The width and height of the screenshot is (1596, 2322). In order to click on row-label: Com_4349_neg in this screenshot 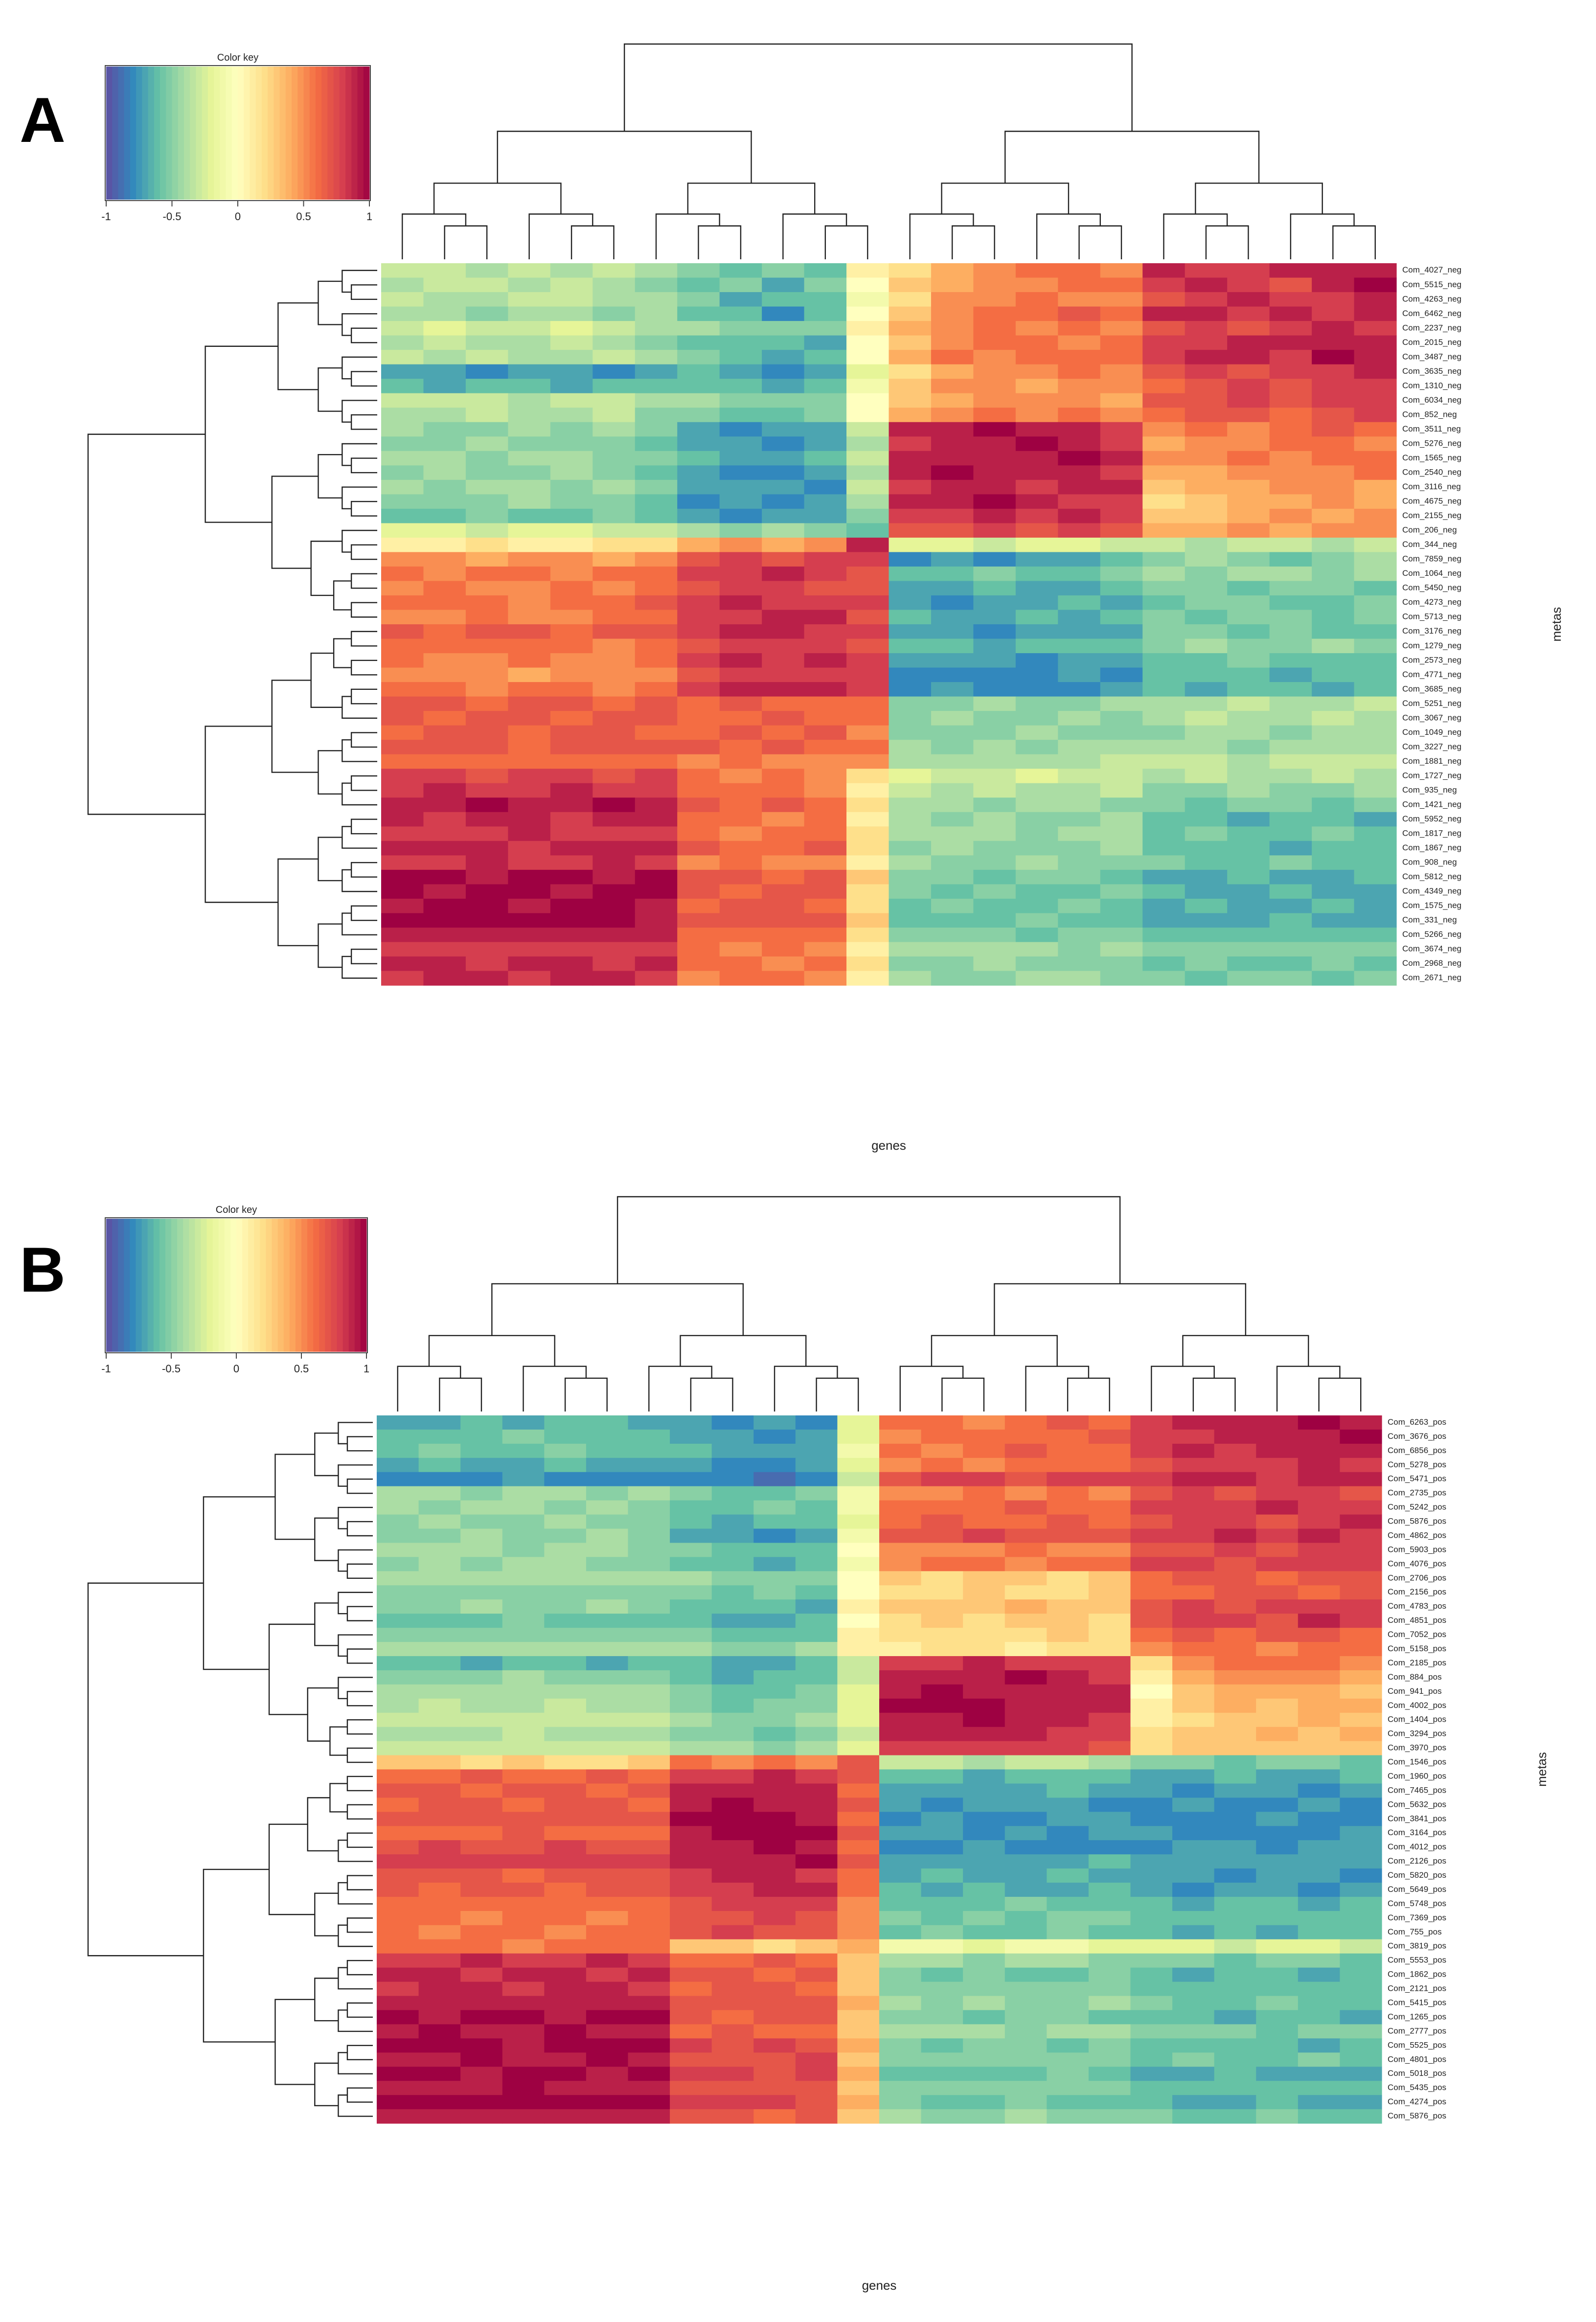, I will do `click(1431, 891)`.